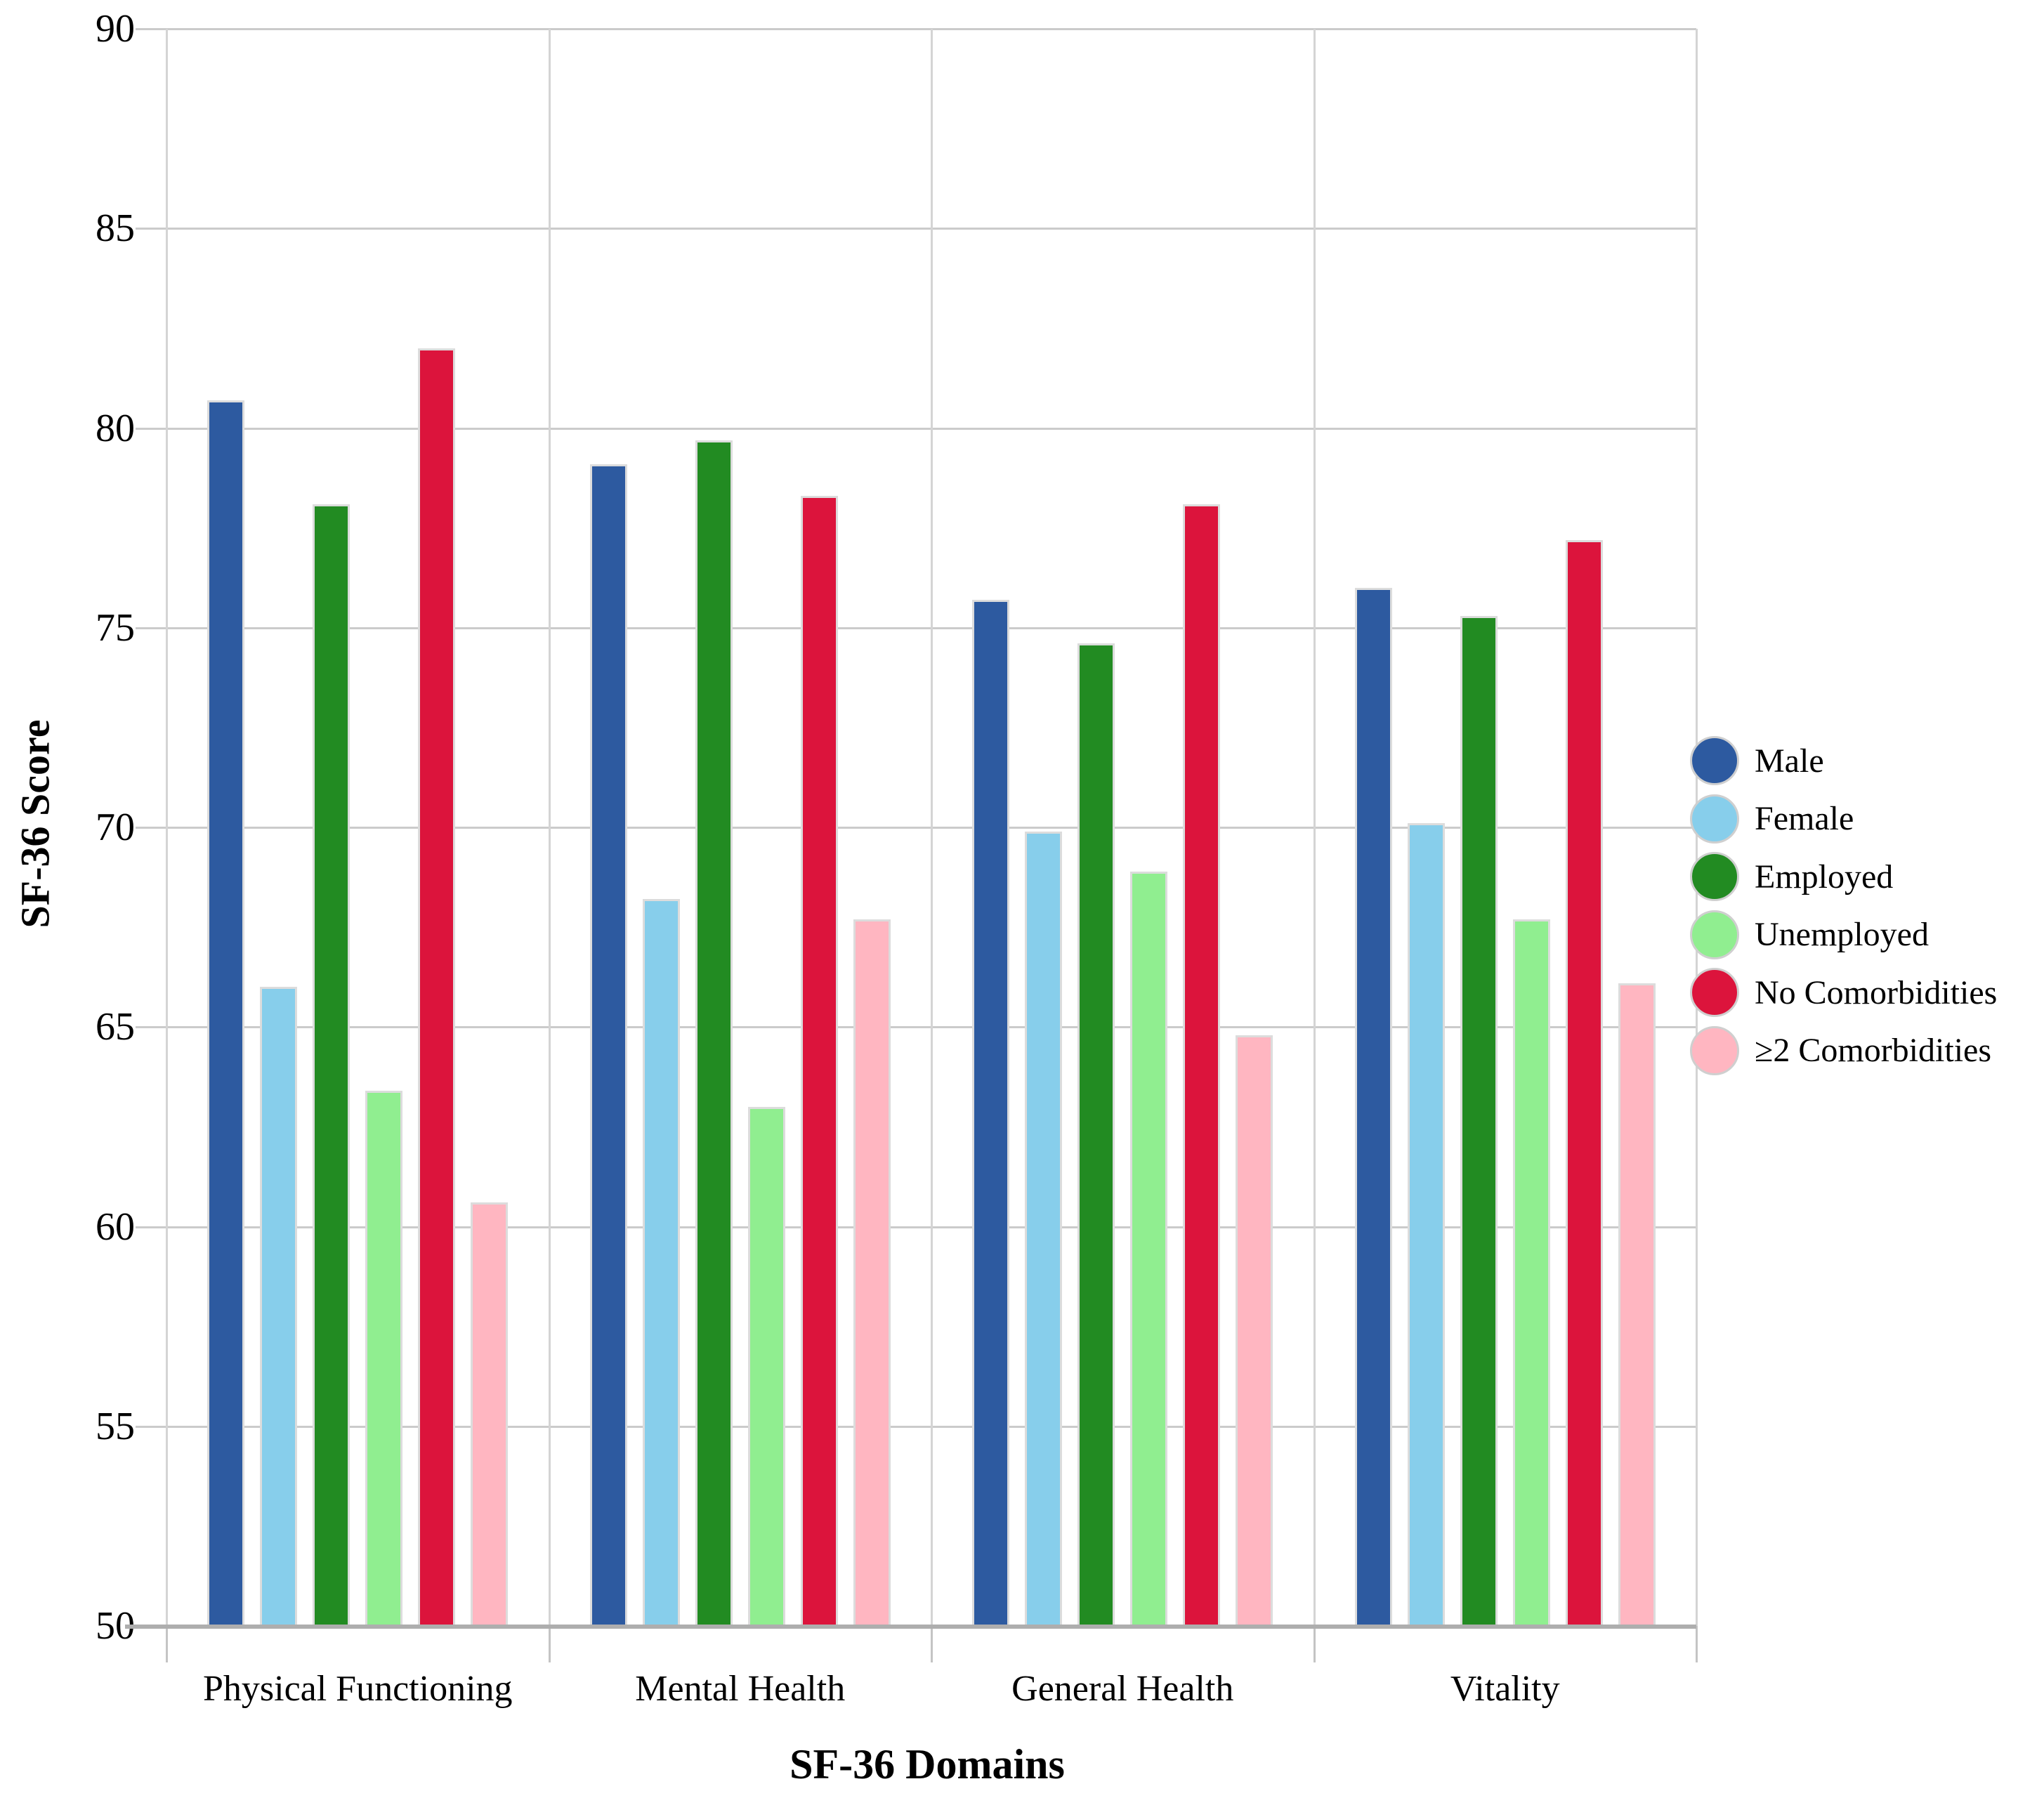 The width and height of the screenshot is (2044, 1798). I want to click on legend-item-no-comorbidities: No Comorbidities, so click(1843, 992).